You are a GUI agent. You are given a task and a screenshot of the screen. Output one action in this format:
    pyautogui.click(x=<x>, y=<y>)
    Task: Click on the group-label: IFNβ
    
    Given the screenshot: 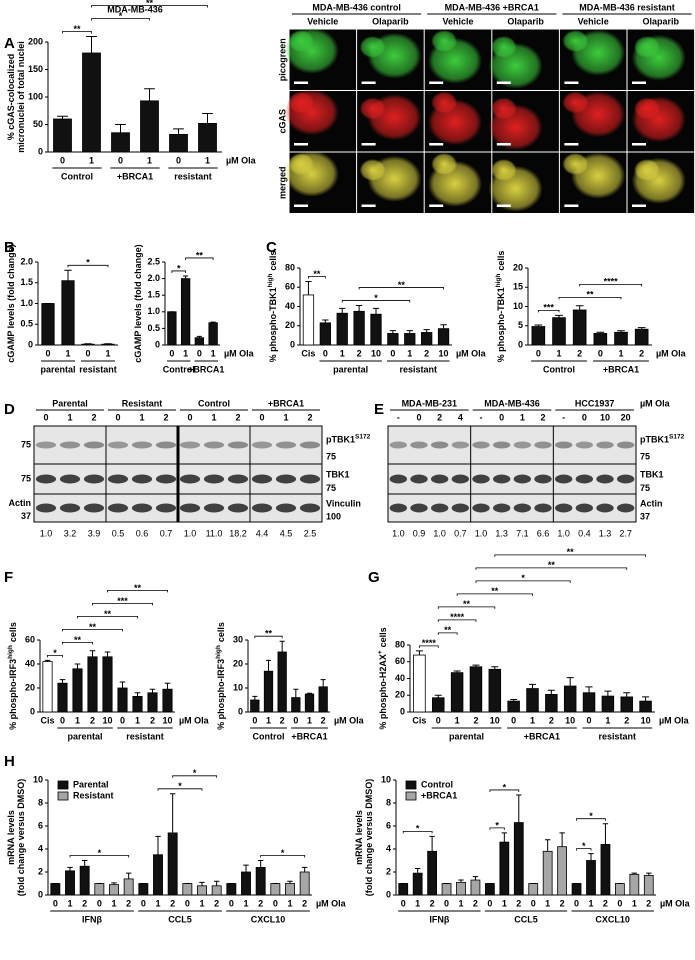 What is the action you would take?
    pyautogui.click(x=439, y=919)
    